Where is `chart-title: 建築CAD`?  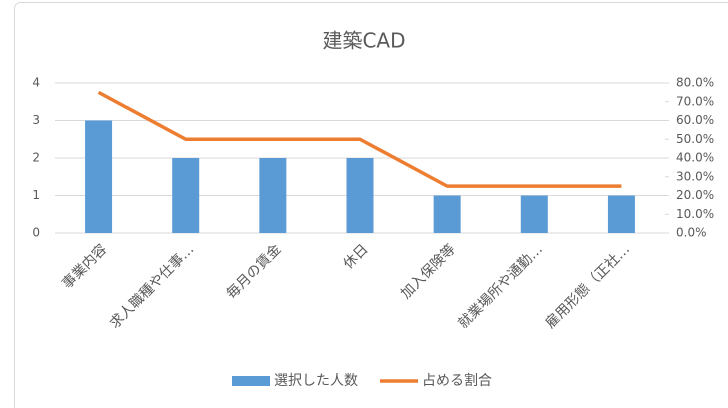
chart-title: 建築CAD is located at coordinates (363, 41).